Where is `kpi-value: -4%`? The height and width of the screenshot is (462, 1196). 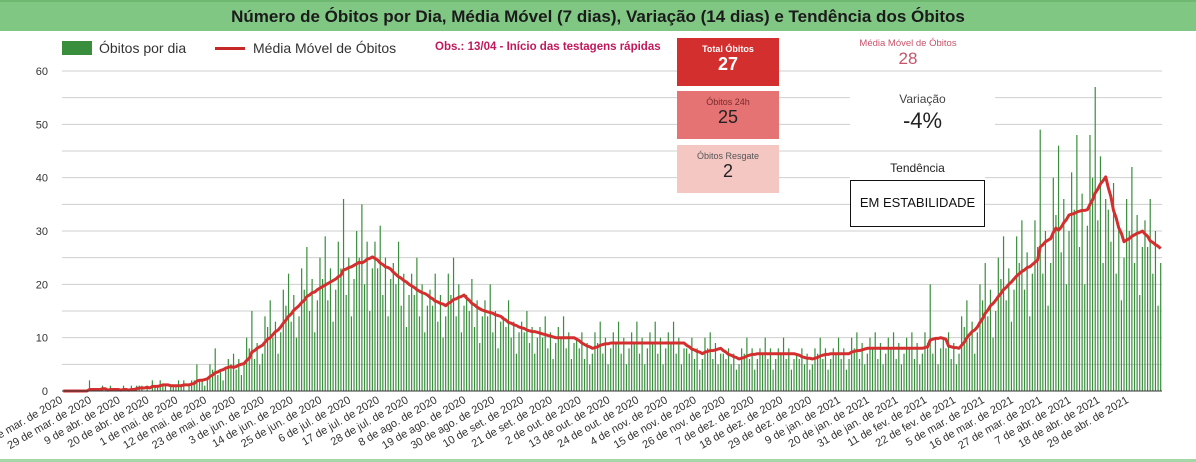 kpi-value: -4% is located at coordinates (922, 120).